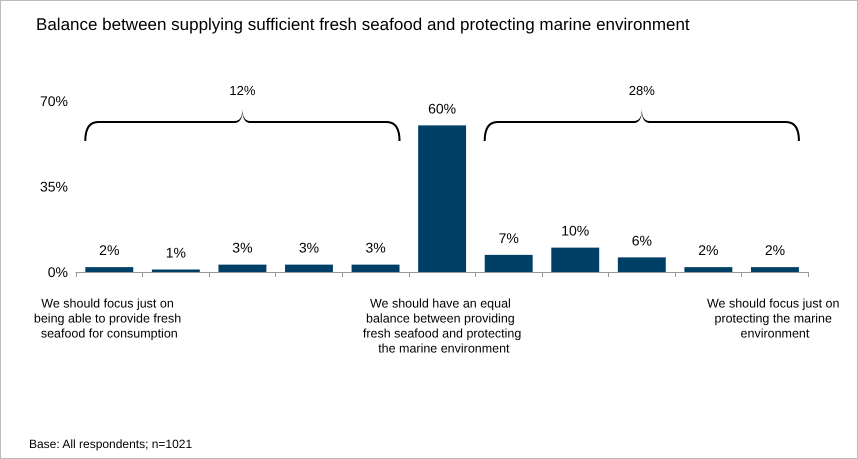  Describe the element at coordinates (508, 238) in the screenshot. I see `data-label: 7%` at that location.